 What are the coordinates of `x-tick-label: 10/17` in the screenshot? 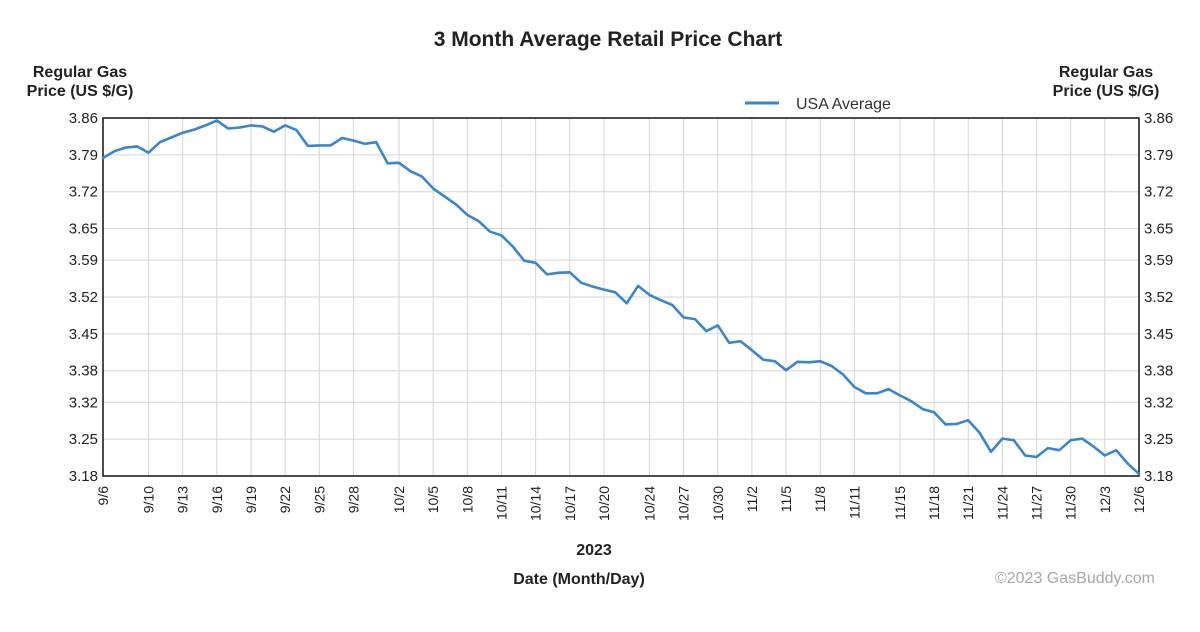 It's located at (570, 503).